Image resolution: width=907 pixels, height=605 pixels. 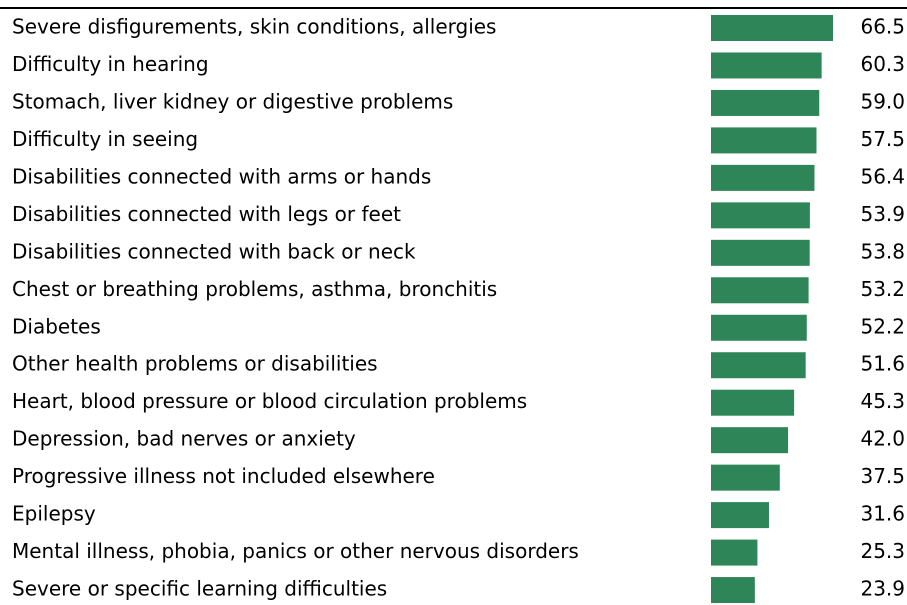 What do you see at coordinates (54, 514) in the screenshot?
I see `category-label: Epilepsy` at bounding box center [54, 514].